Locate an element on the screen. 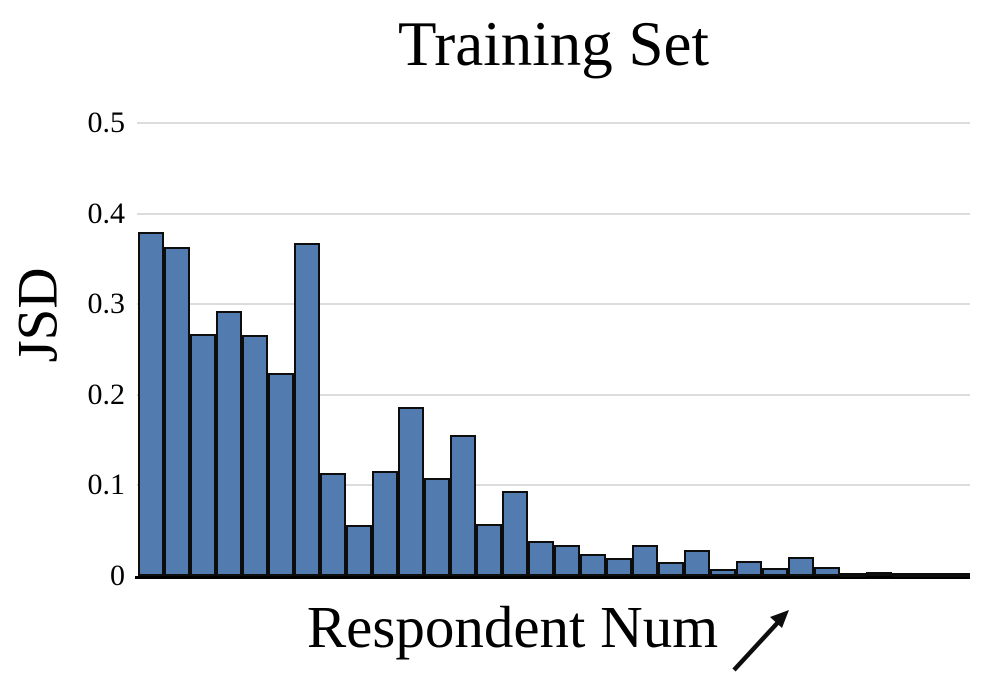 This screenshot has height=691, width=998. y-tick-label: 0.3 is located at coordinates (106, 304).